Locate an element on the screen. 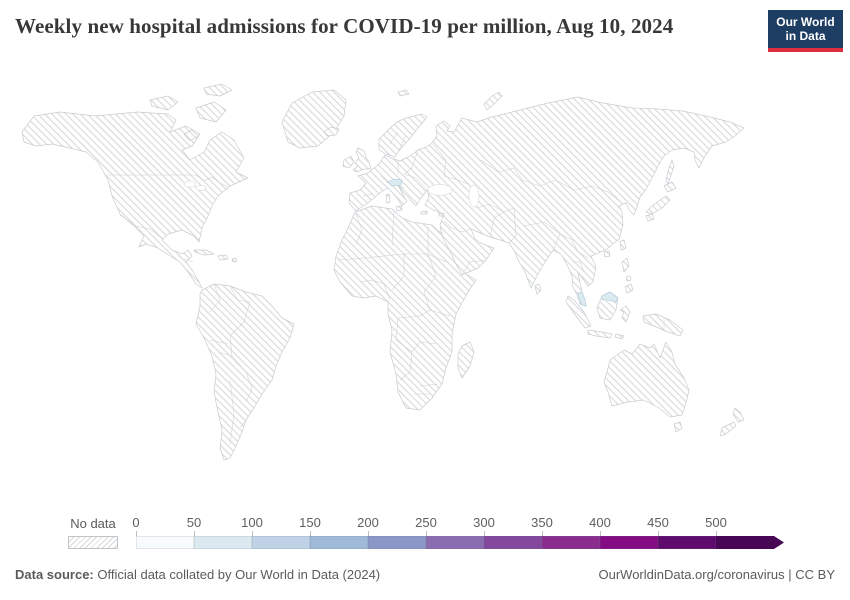  legend-tick-label: 150 is located at coordinates (310, 522).